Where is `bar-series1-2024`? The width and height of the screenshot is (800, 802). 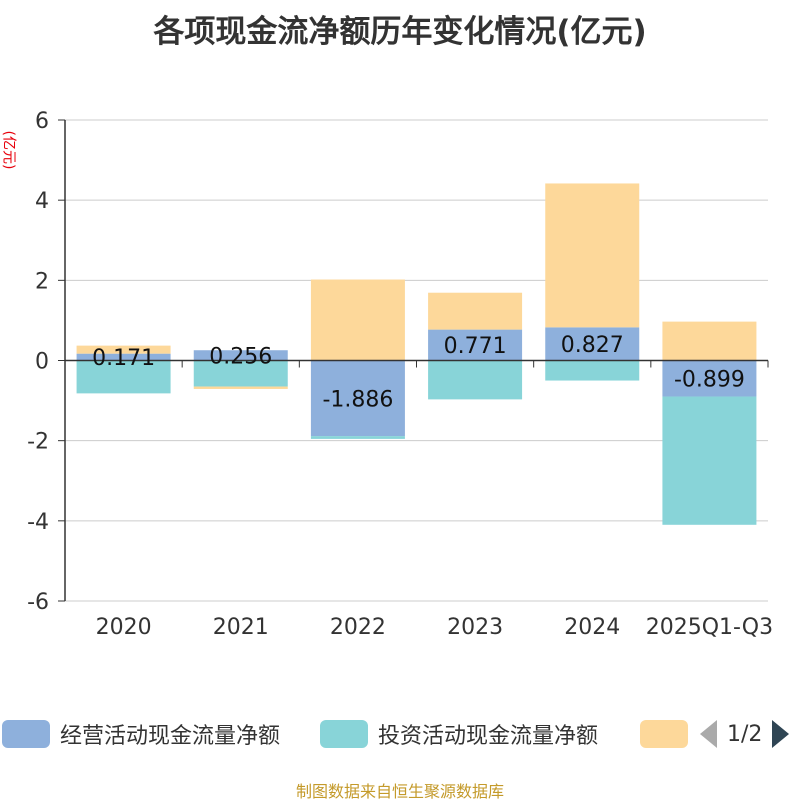 bar-series1-2024 is located at coordinates (592, 370).